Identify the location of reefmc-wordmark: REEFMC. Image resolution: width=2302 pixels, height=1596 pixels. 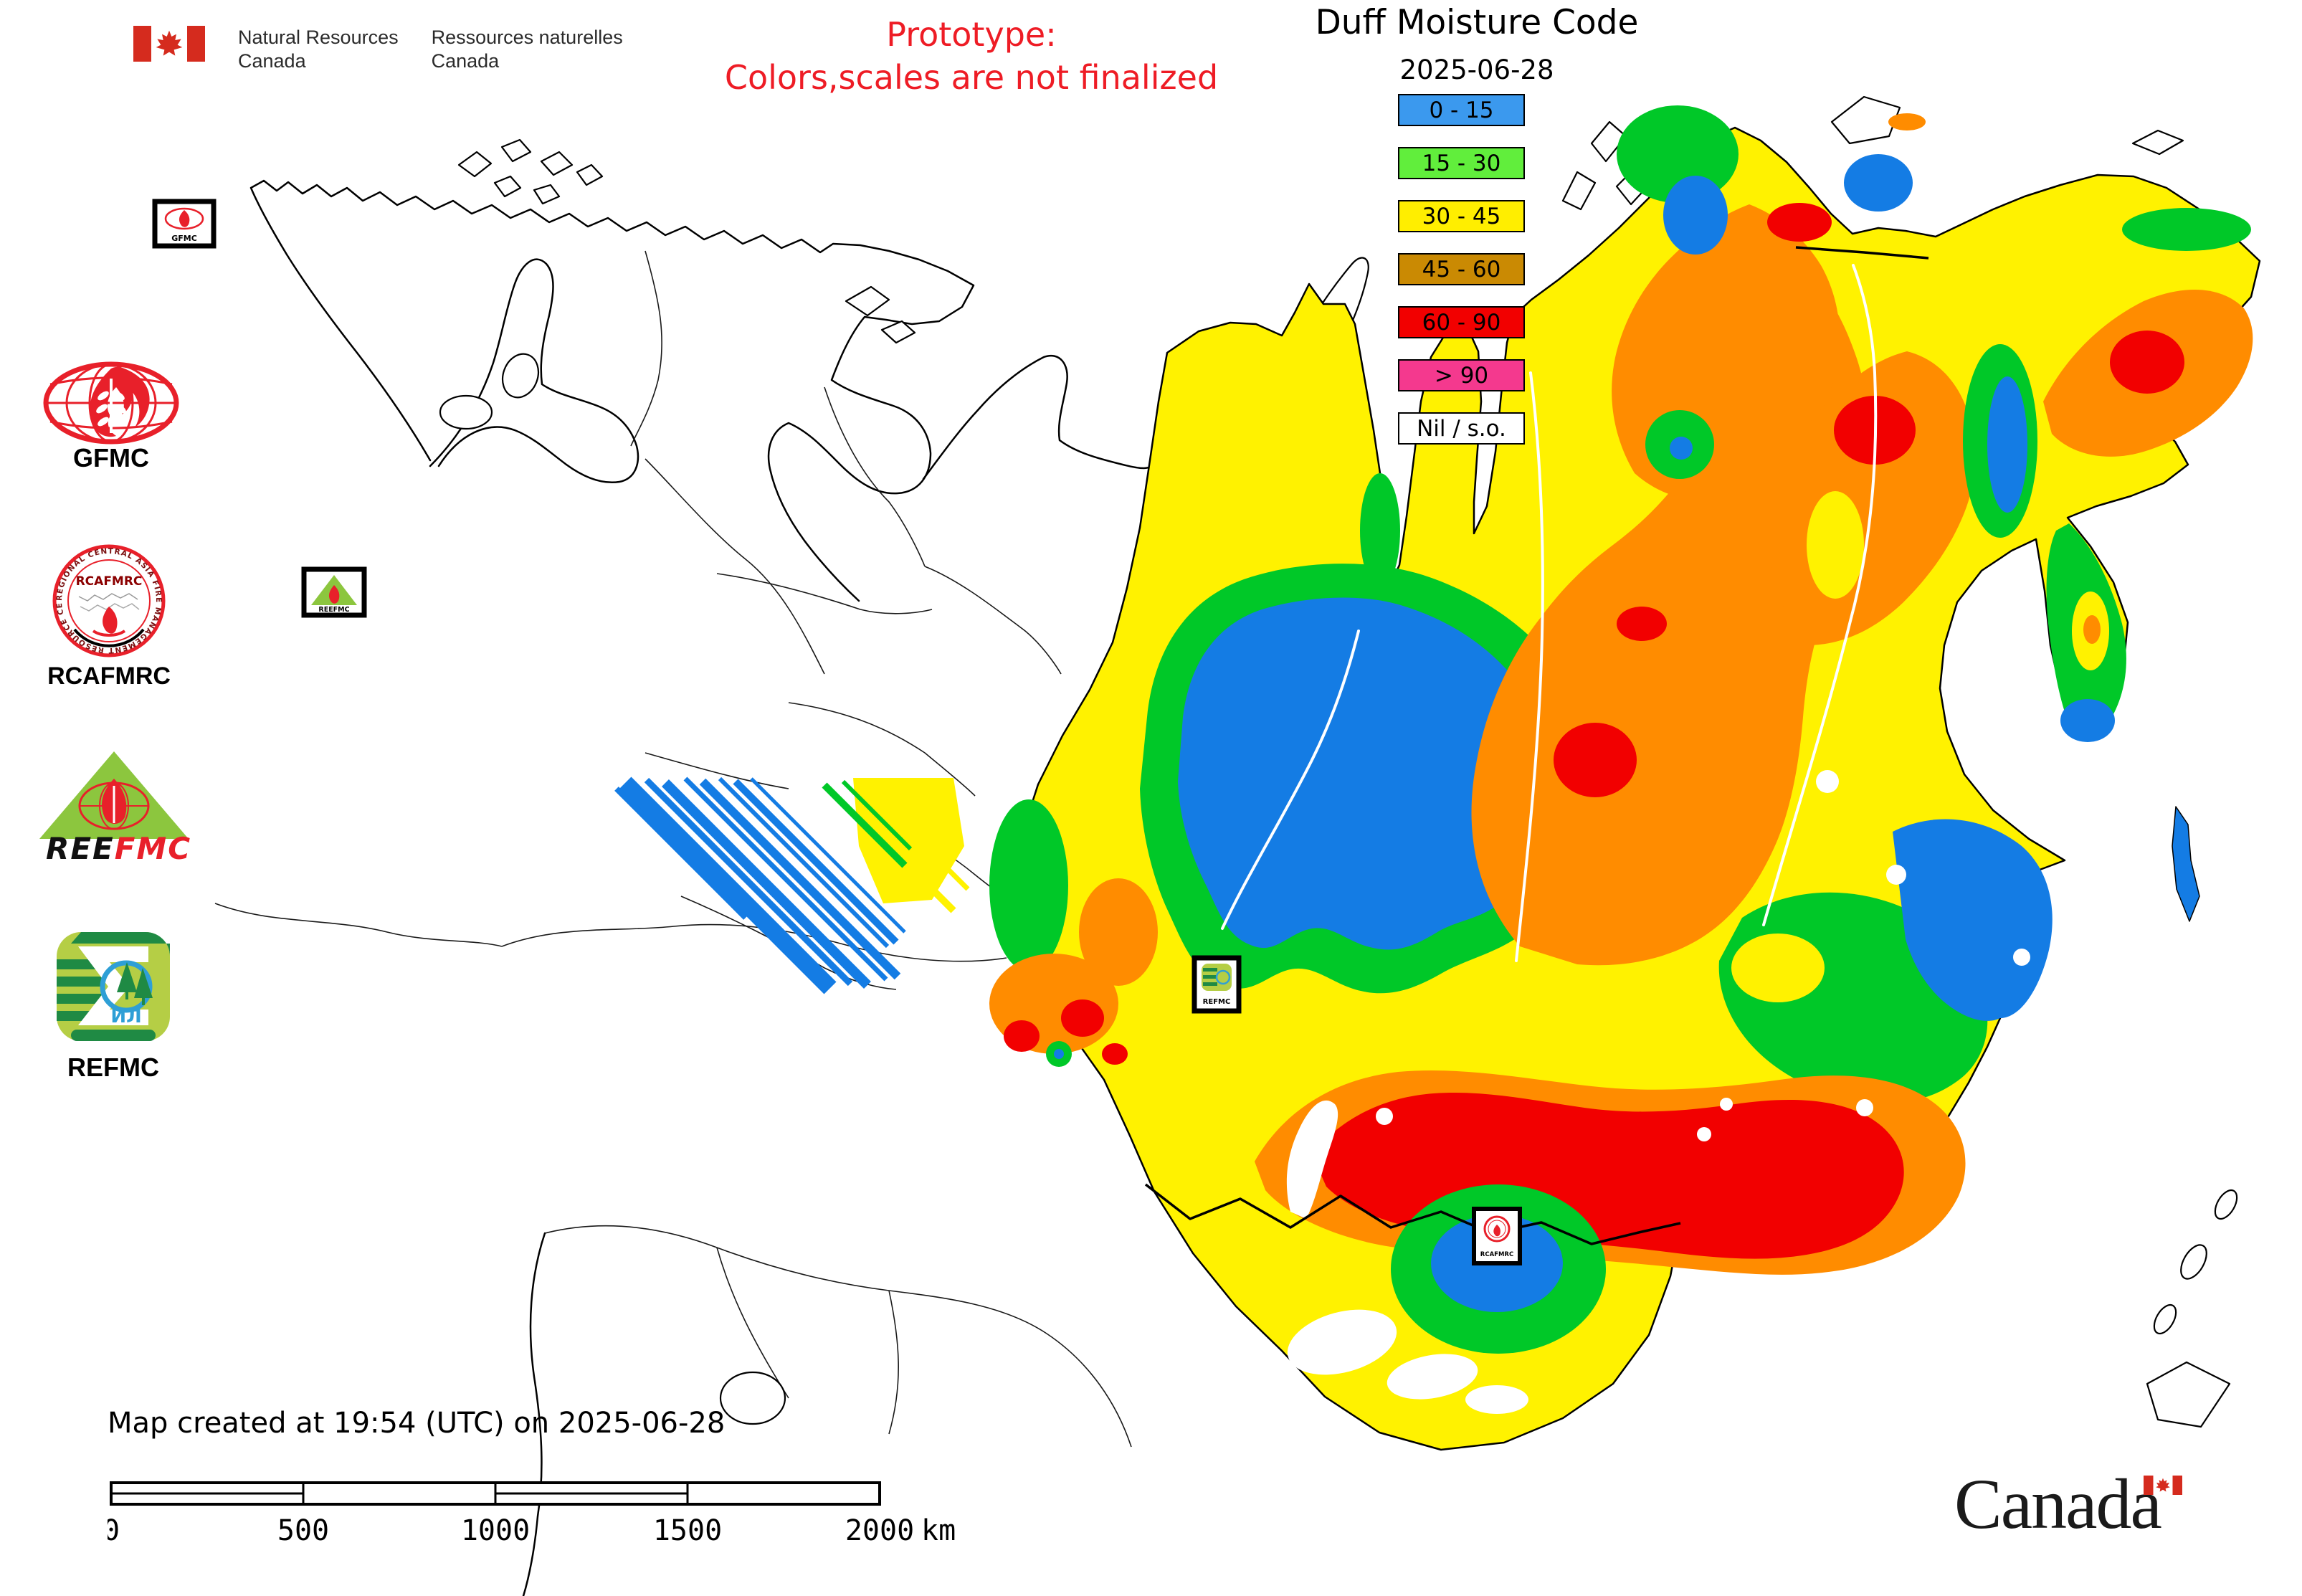
(119, 848).